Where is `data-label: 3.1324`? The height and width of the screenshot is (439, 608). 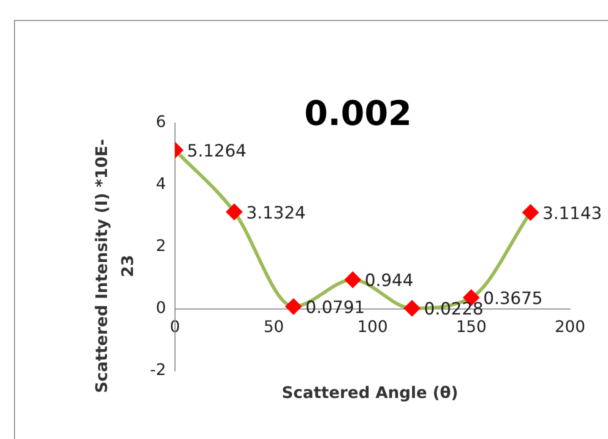
data-label: 3.1324 is located at coordinates (276, 213).